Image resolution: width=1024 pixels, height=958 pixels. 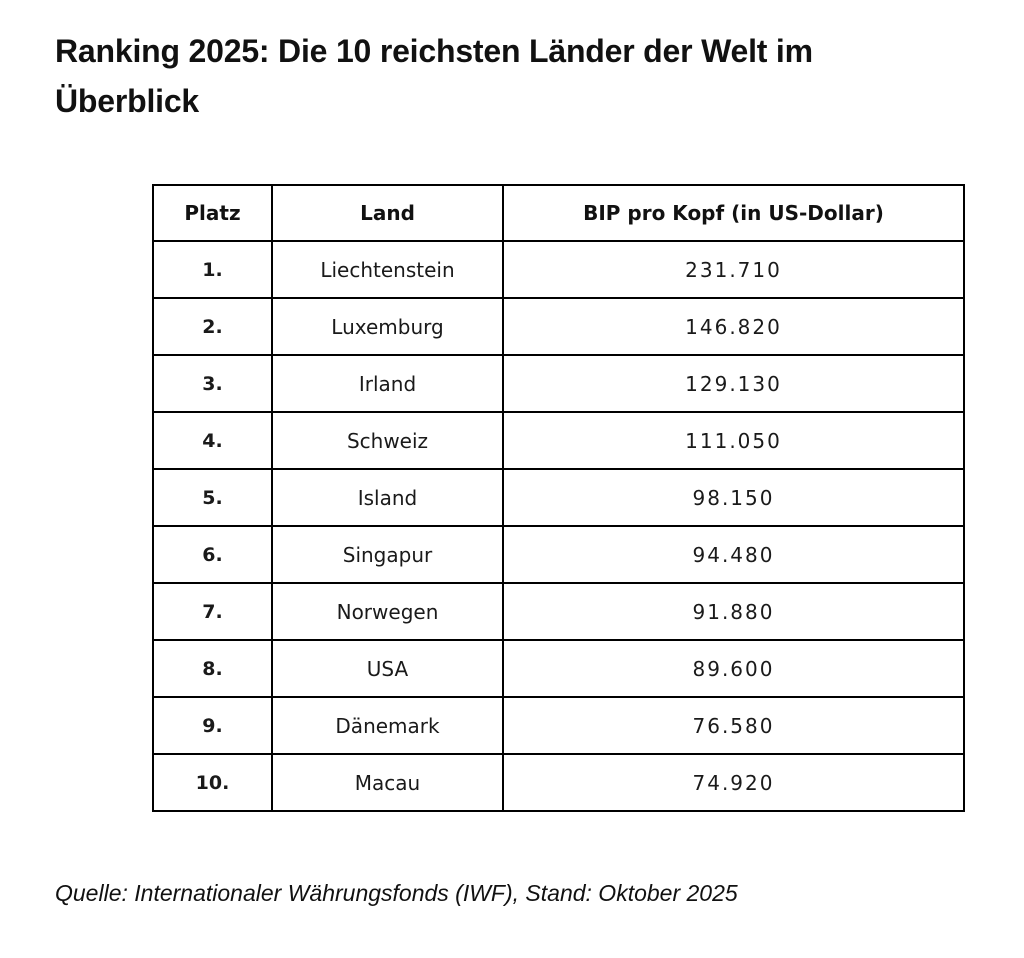 I want to click on country-cell: USA, so click(x=387, y=668).